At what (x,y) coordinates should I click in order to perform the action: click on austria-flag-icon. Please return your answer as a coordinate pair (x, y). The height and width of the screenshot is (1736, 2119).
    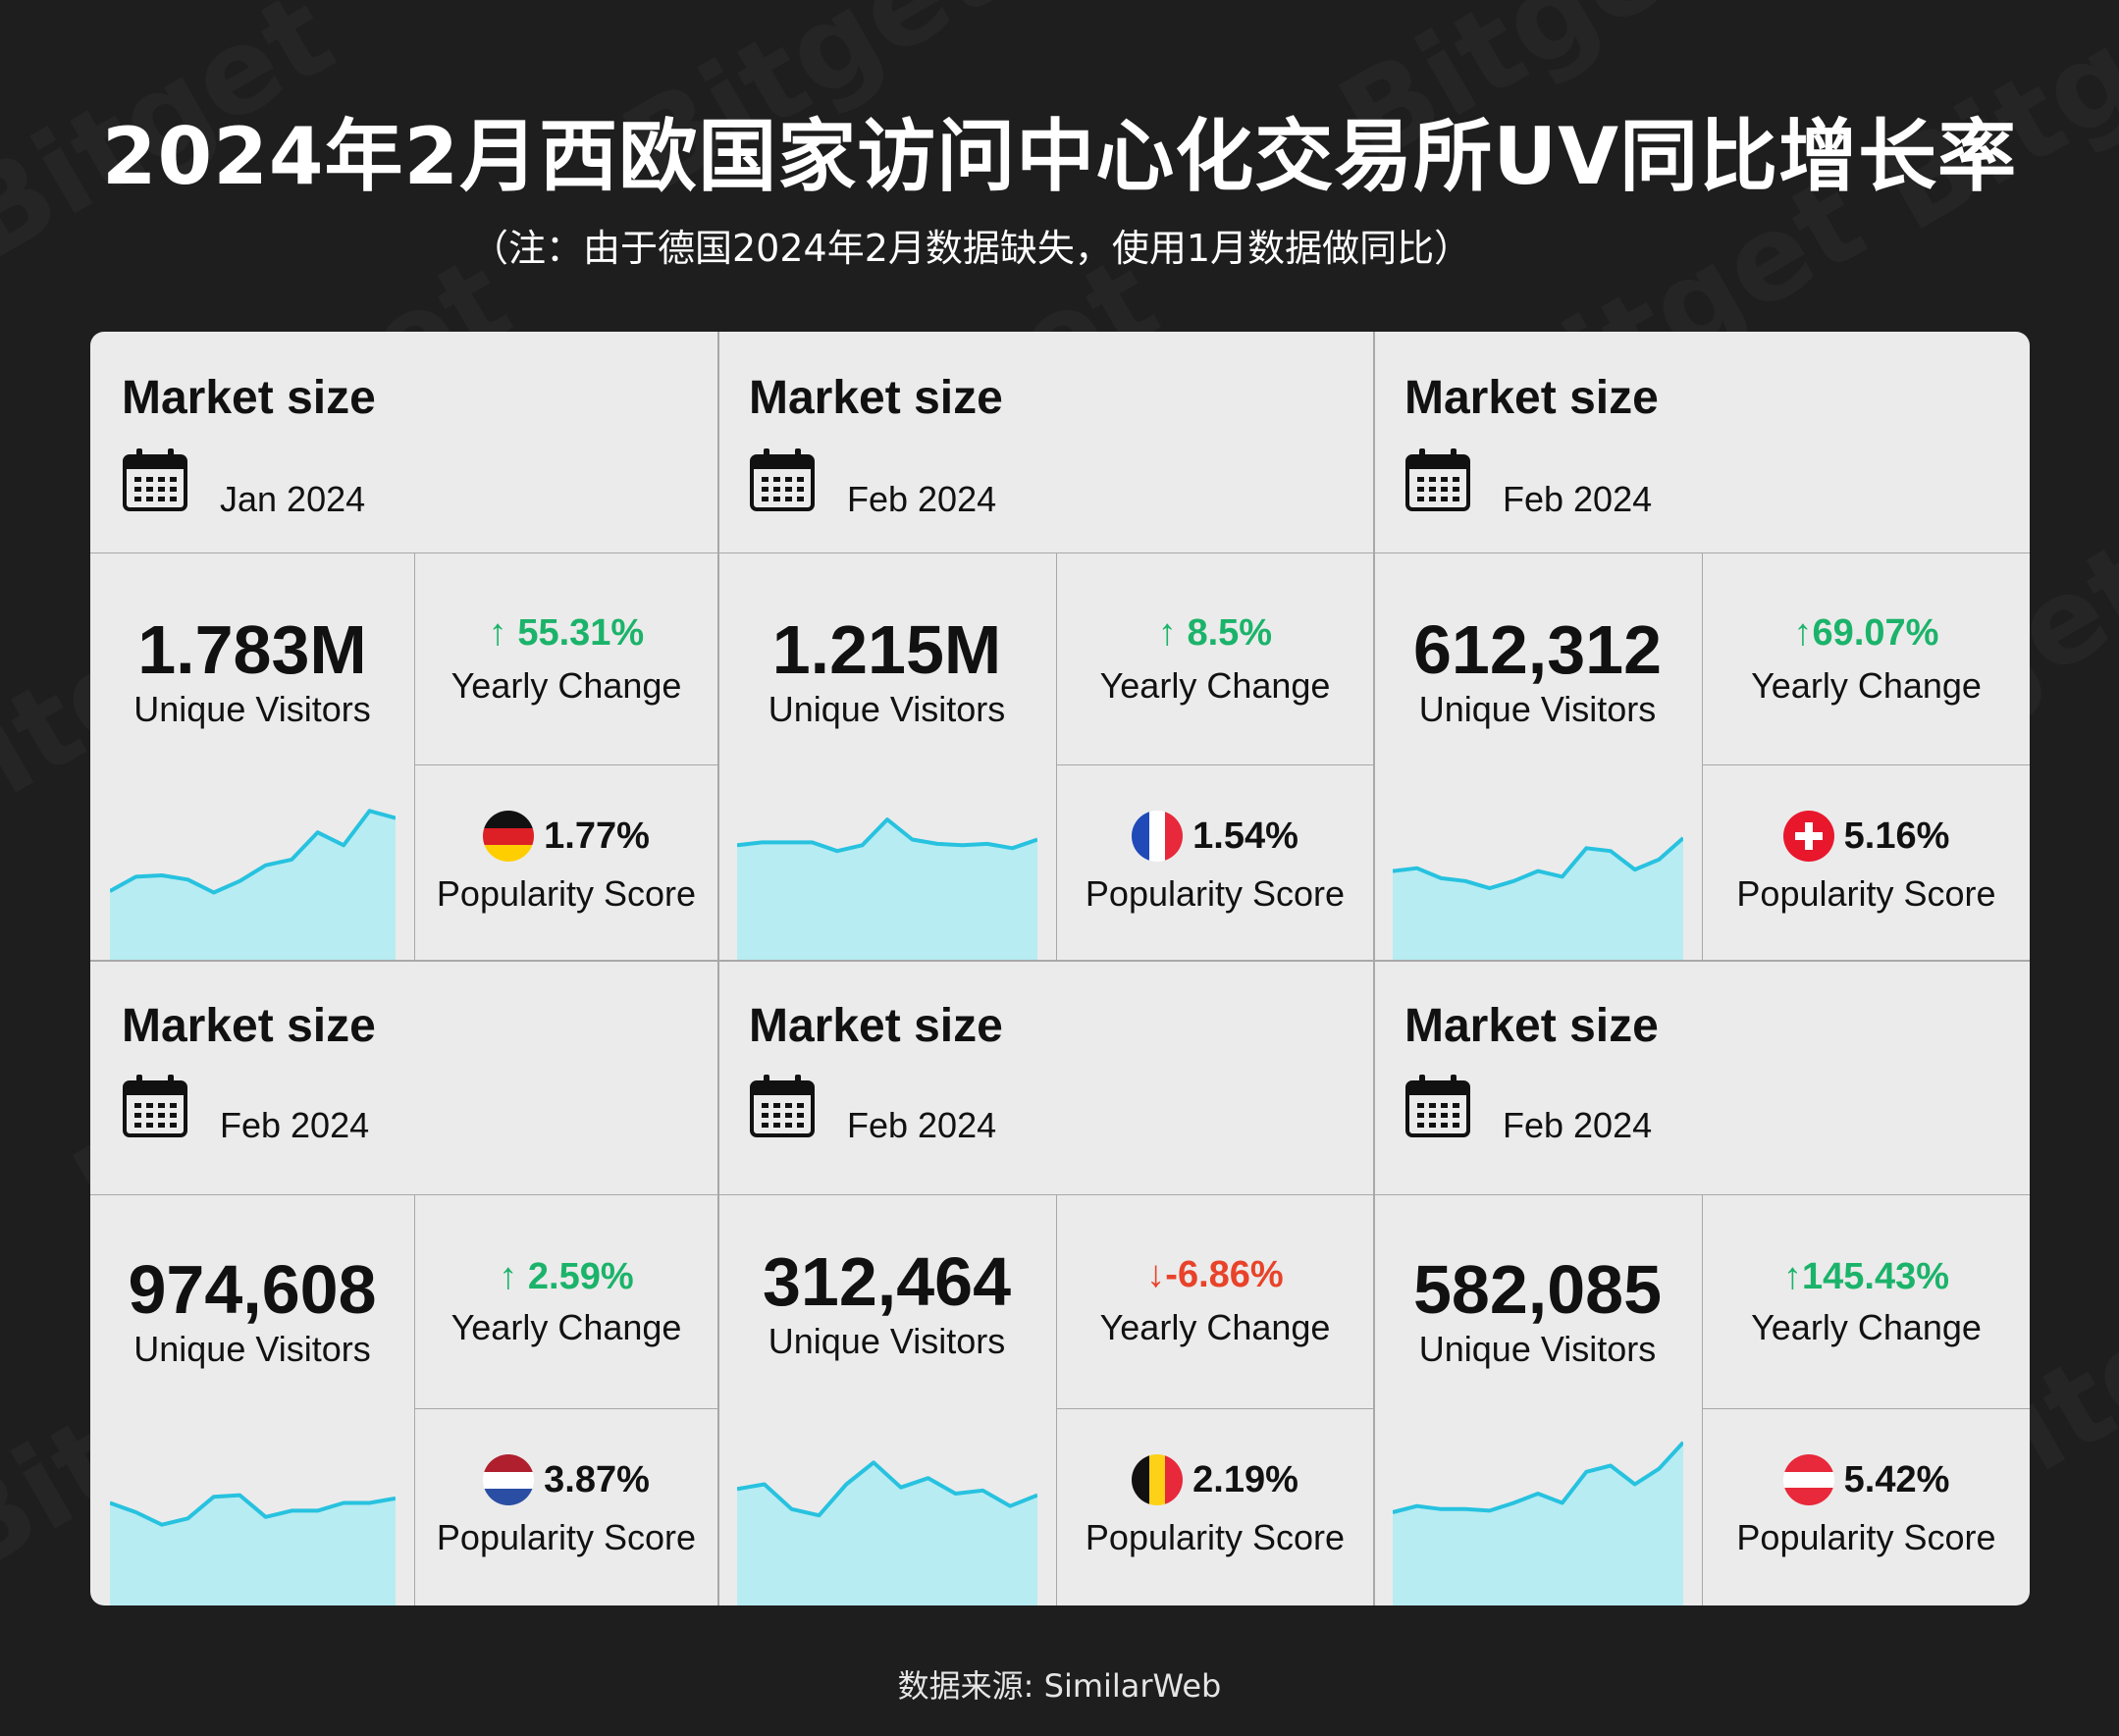
    Looking at the image, I should click on (1808, 1479).